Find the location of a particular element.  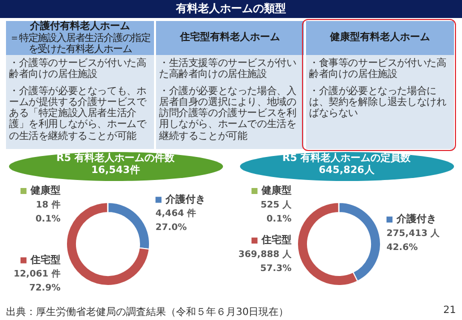

data-label: 4,464 件 27.0% is located at coordinates (176, 221).